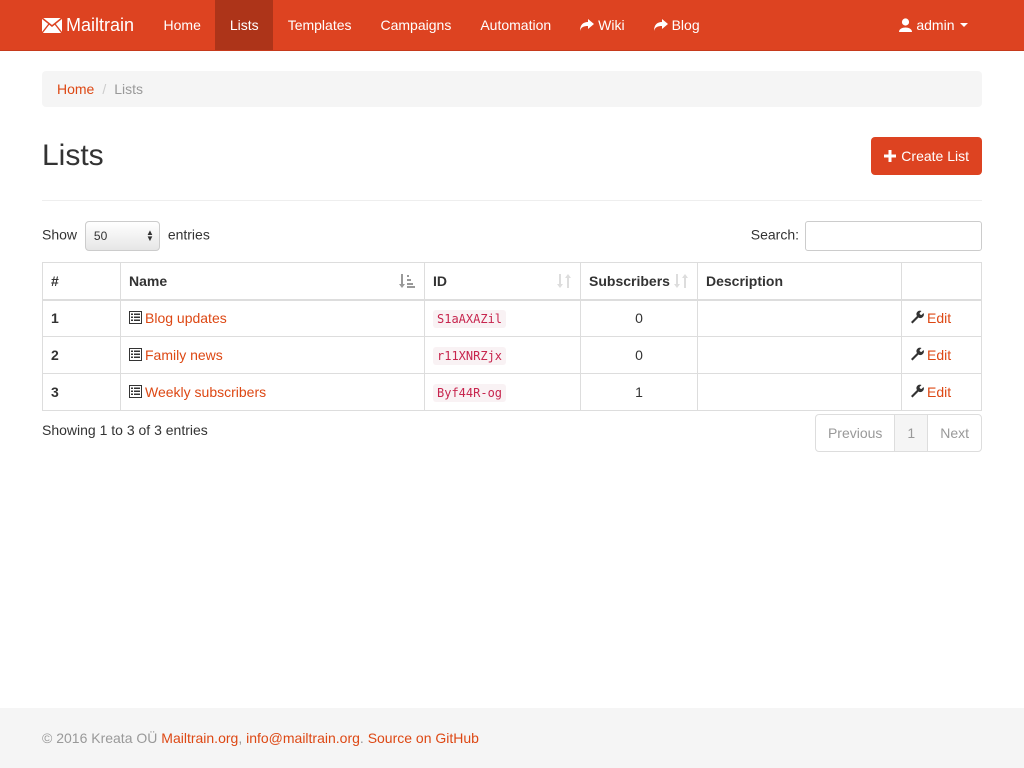 This screenshot has height=768, width=1024. Describe the element at coordinates (774, 234) in the screenshot. I see `search-label: Search:` at that location.